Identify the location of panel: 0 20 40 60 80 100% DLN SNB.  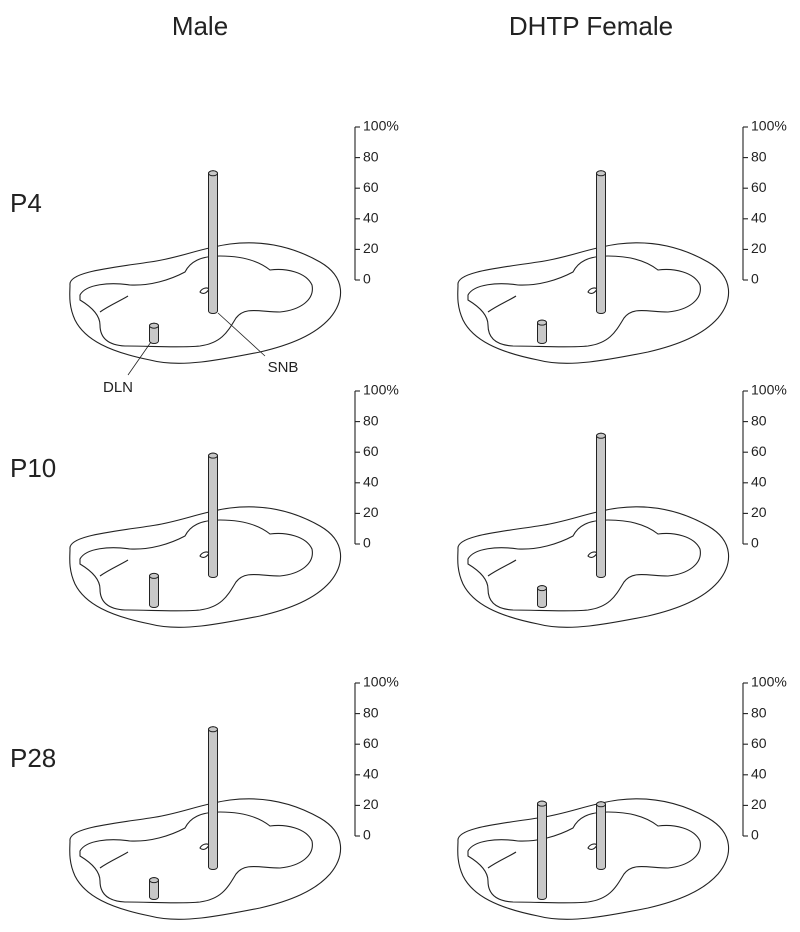
(234, 257).